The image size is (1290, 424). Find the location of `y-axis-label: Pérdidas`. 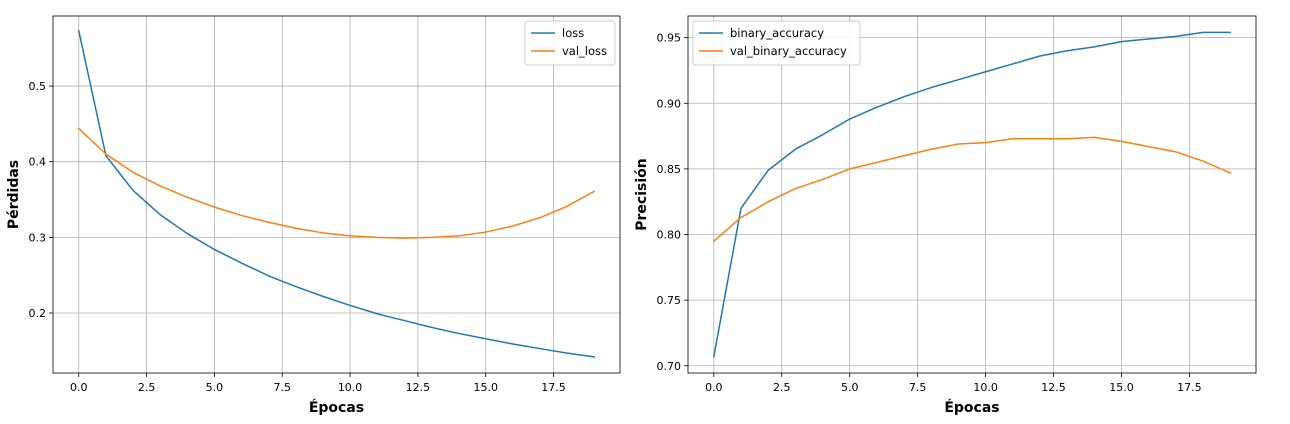

y-axis-label: Pérdidas is located at coordinates (14, 194).